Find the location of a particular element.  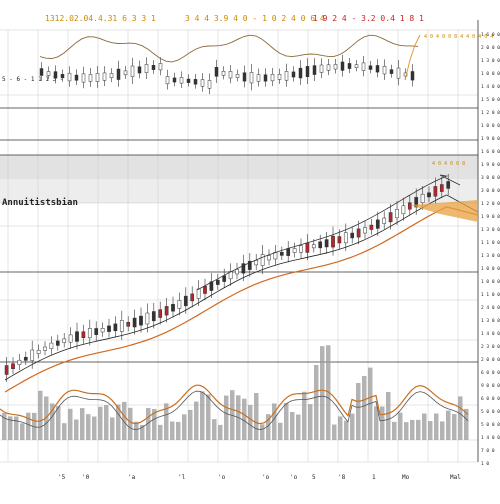

right-axis-tick-label: 1 0 0 0 0 0 is located at coordinates (490, 74).